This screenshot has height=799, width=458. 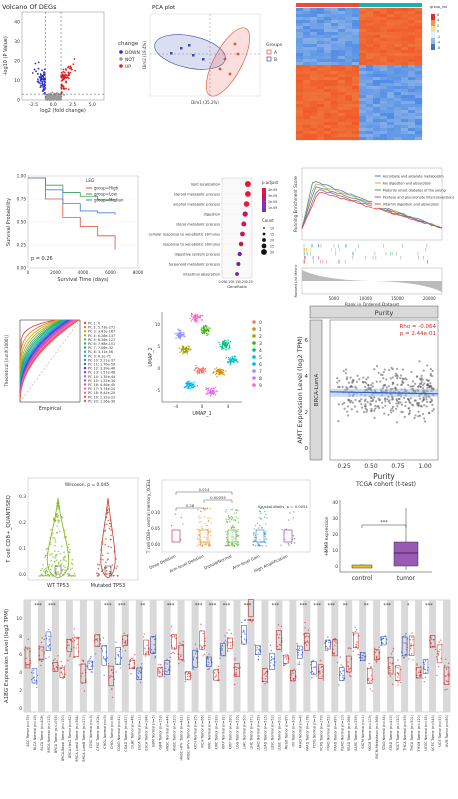 I want to click on pancancer-box, so click(x=237, y=670).